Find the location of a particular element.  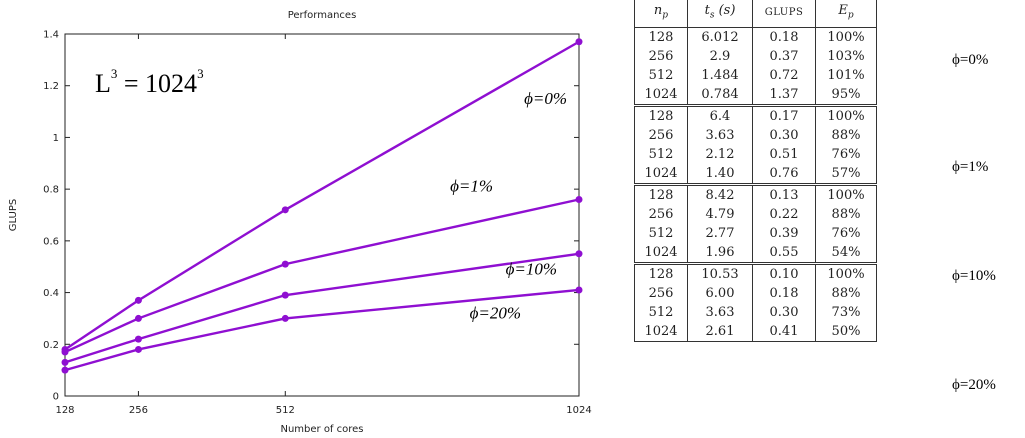

table-row: 256 4.79 0.22 88% is located at coordinates (755, 214).